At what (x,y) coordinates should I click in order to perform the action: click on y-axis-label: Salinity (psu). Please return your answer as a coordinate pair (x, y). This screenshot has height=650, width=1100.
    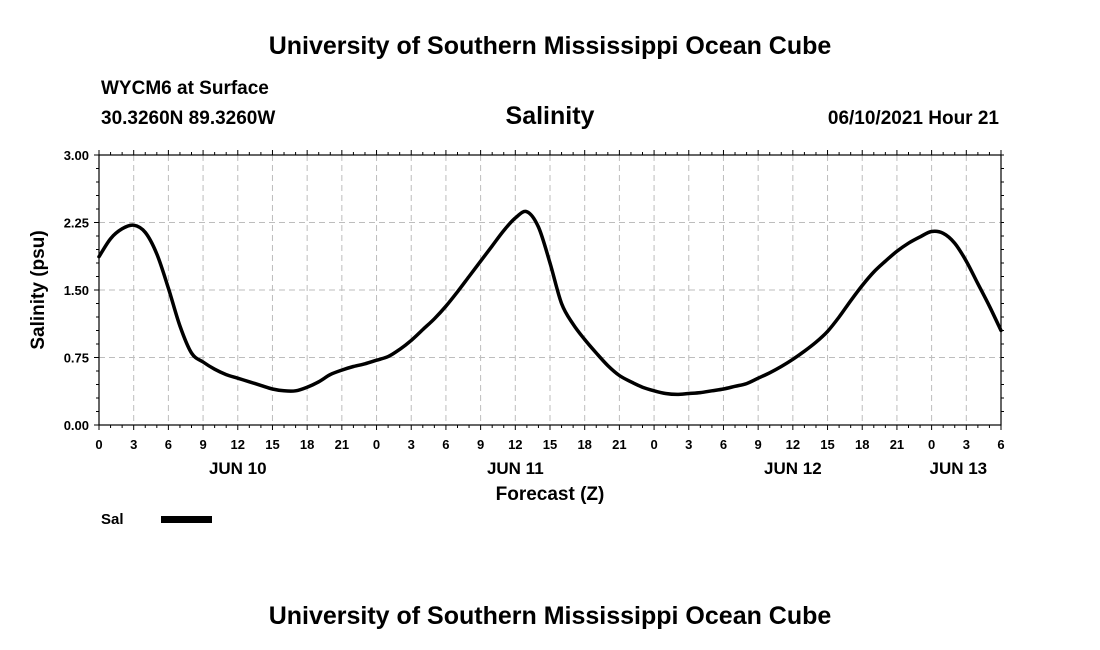
    Looking at the image, I should click on (38, 289).